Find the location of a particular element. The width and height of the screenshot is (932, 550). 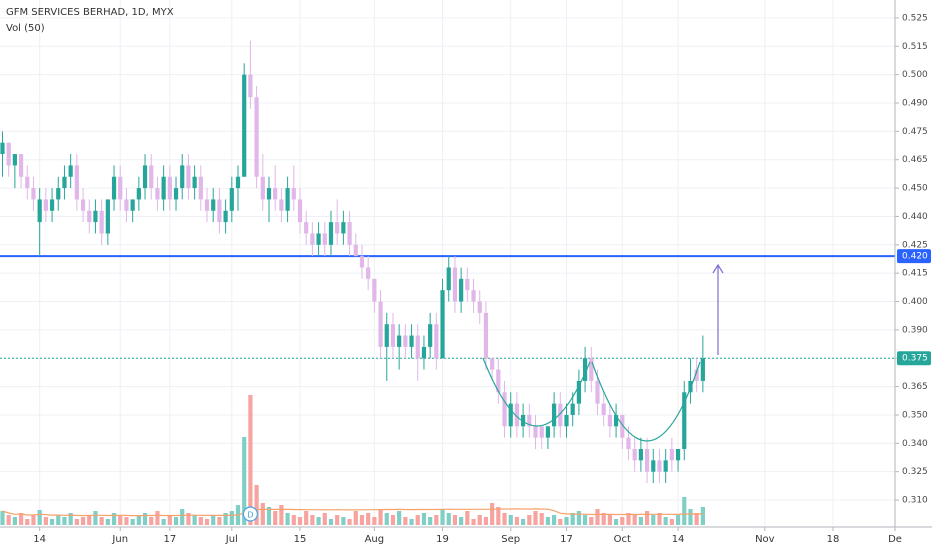

price-badge-label: 0.420 is located at coordinates (915, 257).